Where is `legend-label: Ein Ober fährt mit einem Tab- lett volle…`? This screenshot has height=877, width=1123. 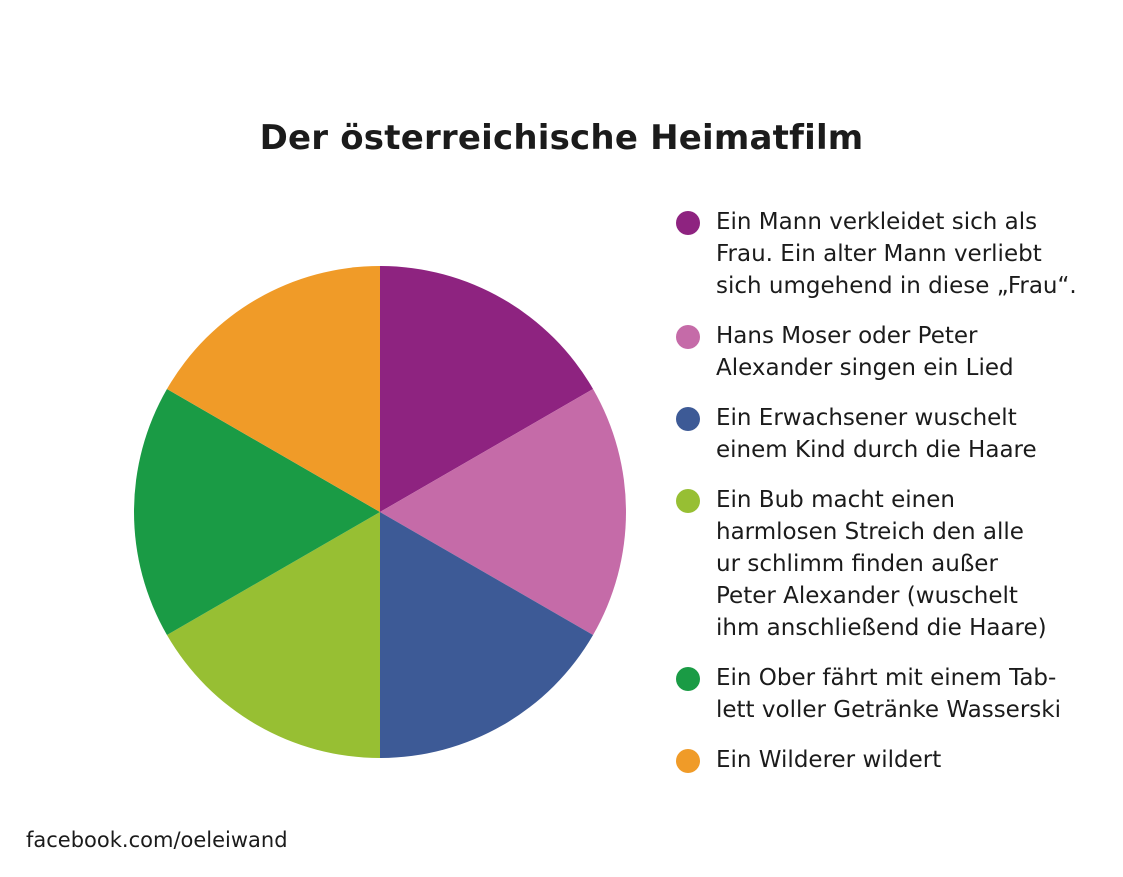 legend-label: Ein Ober fährt mit einem Tab- lett volle… is located at coordinates (888, 694).